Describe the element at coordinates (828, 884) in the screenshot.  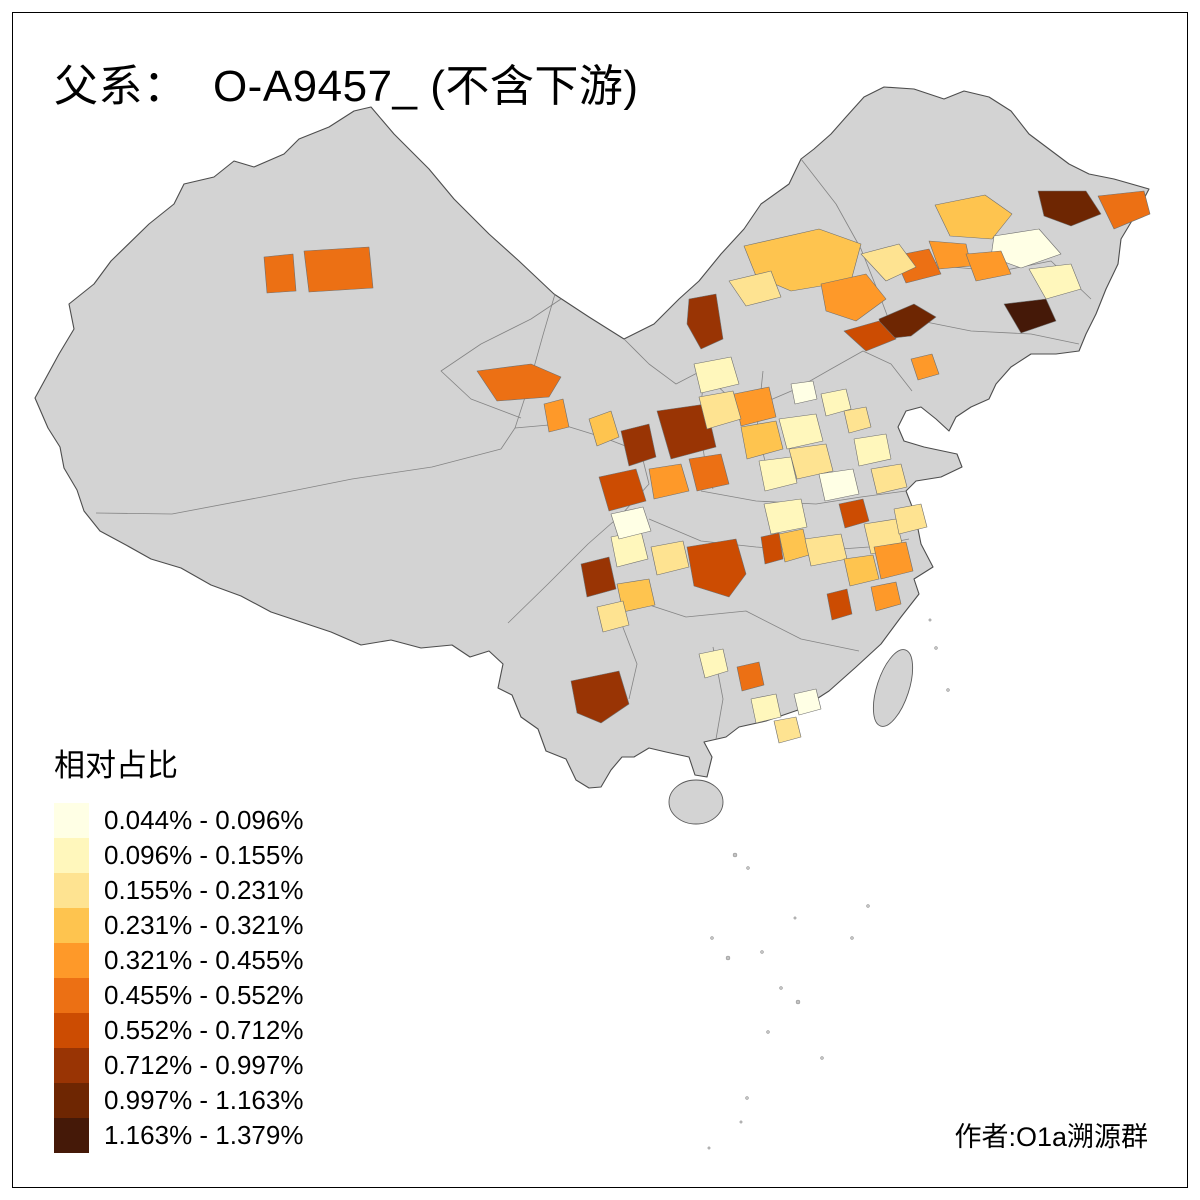
I see `sea-islands` at that location.